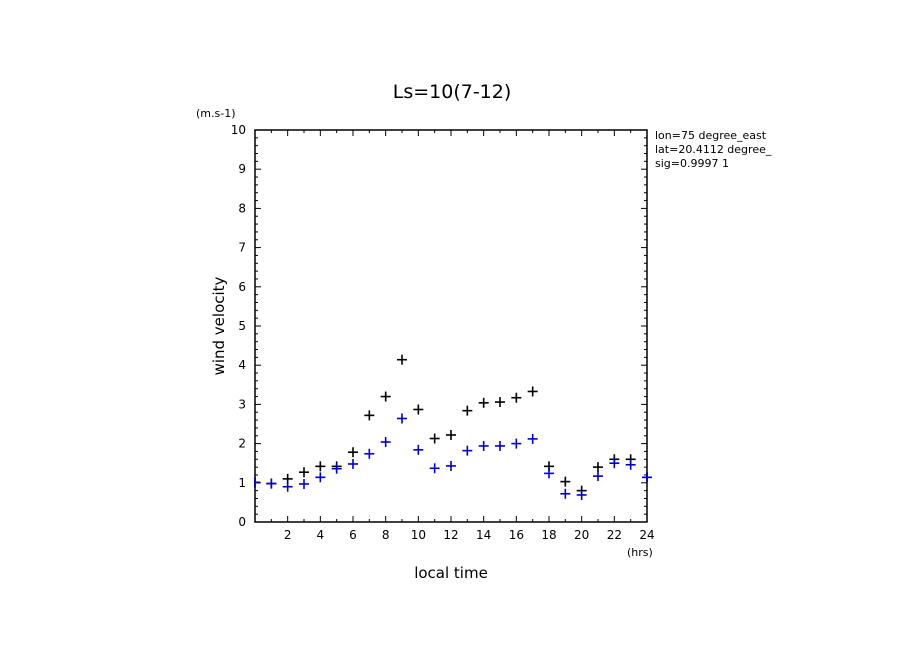 The height and width of the screenshot is (654, 904). Describe the element at coordinates (711, 135) in the screenshot. I see `annotation-lon: lon=75 degree_east` at that location.